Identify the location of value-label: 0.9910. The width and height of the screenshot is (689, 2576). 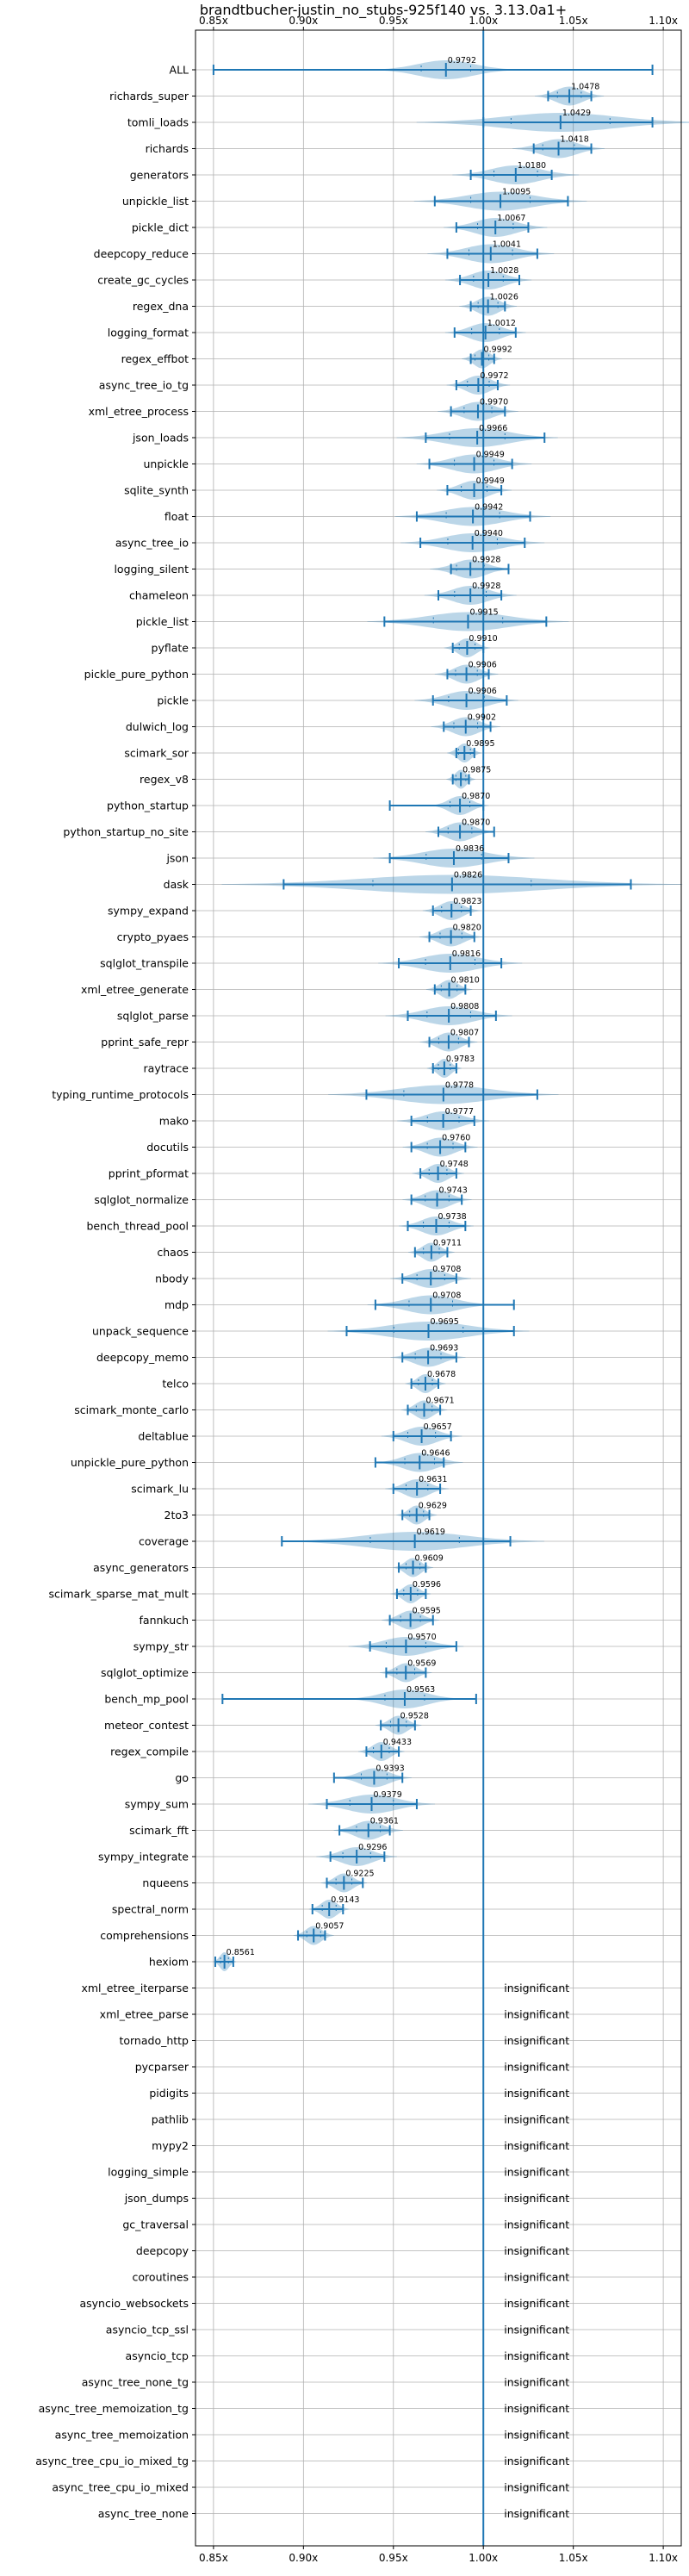
(483, 639).